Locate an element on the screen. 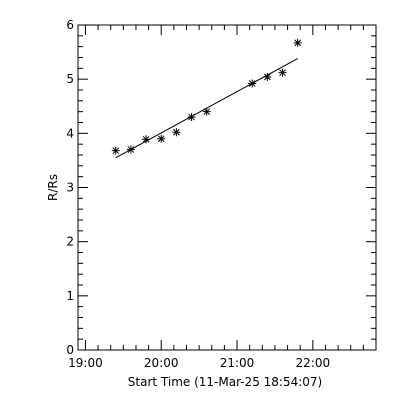 This screenshot has height=400, width=400. x-tick-label: 21:00 is located at coordinates (237, 363).